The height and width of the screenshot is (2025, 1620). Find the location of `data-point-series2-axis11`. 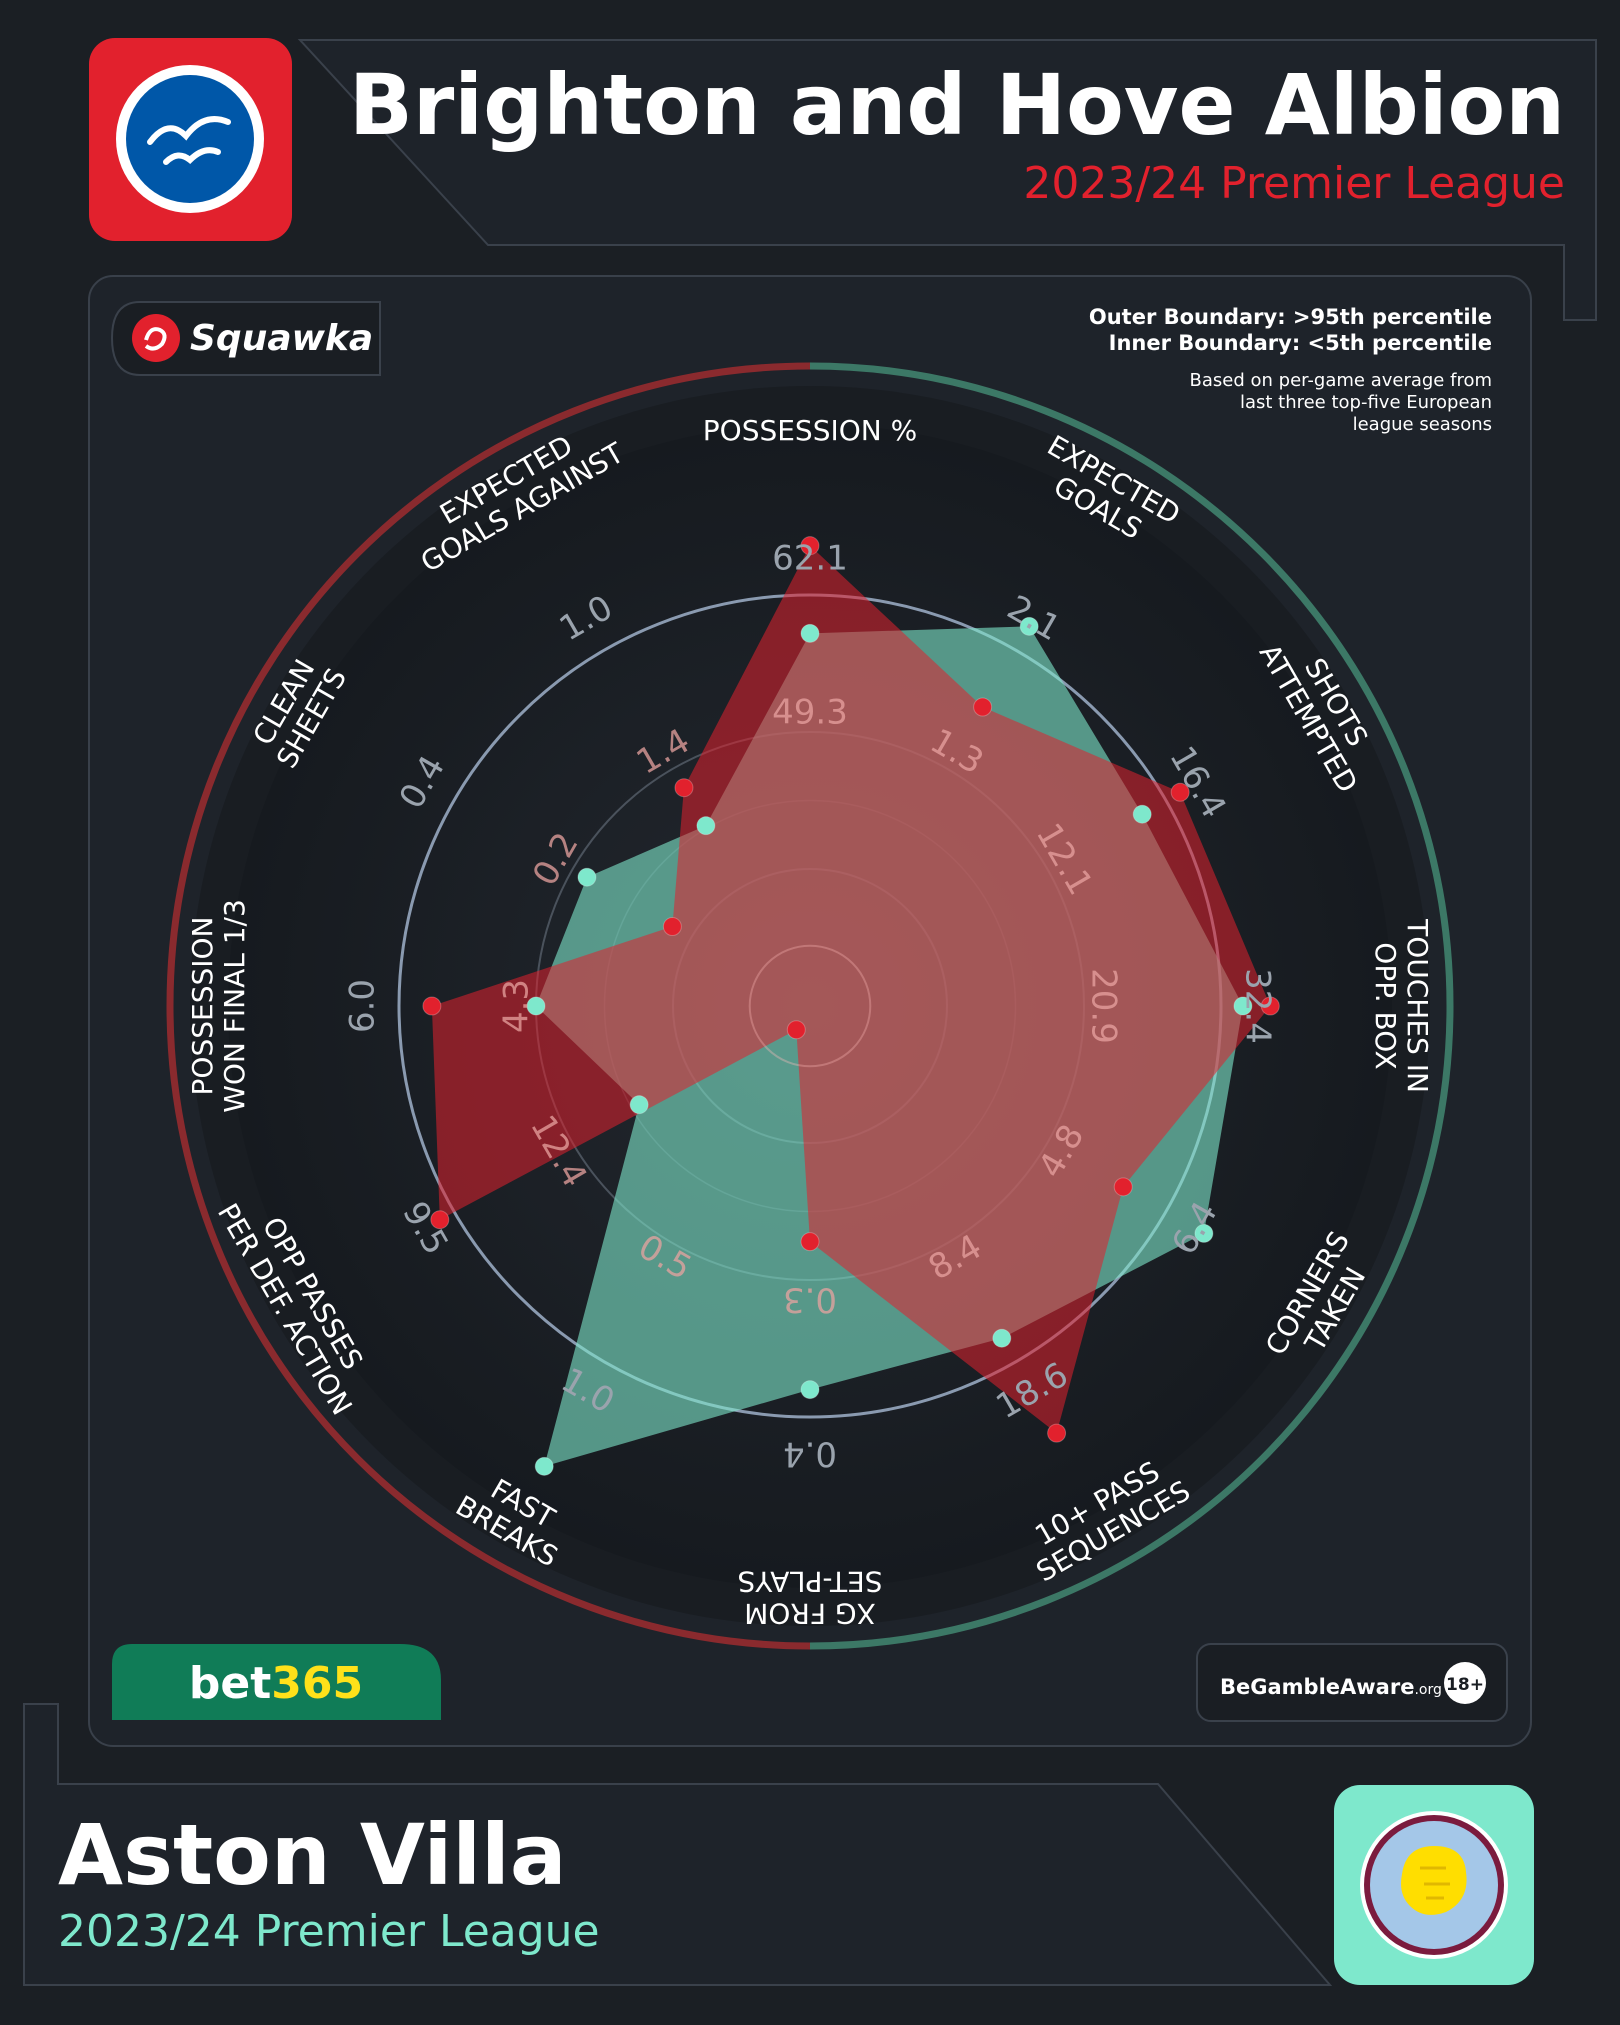

data-point-series2-axis11 is located at coordinates (587, 877).